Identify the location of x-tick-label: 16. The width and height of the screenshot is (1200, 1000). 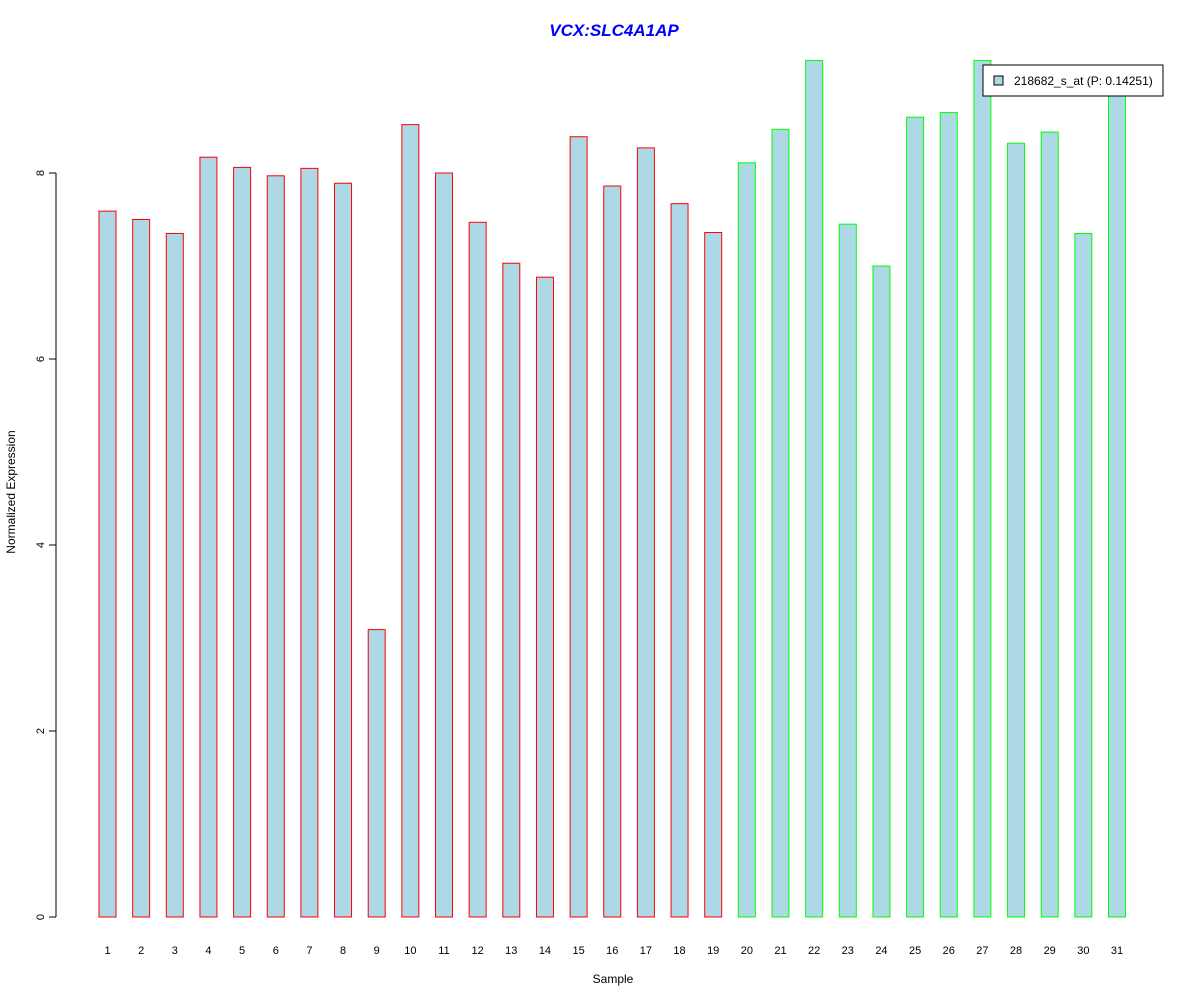
(612, 951).